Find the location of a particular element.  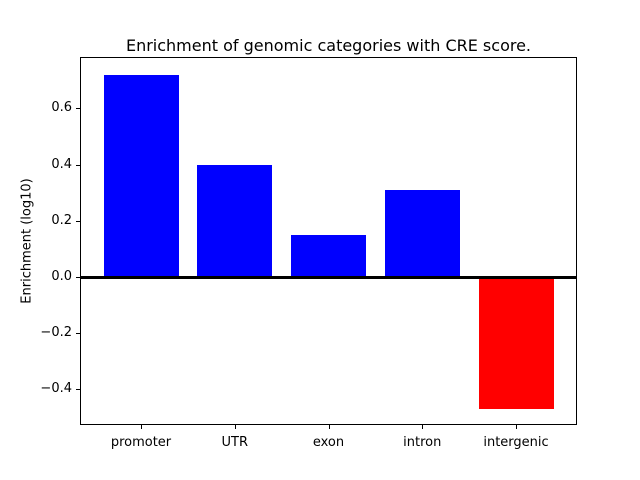

y-tick-label: −0.4 is located at coordinates (56, 389).